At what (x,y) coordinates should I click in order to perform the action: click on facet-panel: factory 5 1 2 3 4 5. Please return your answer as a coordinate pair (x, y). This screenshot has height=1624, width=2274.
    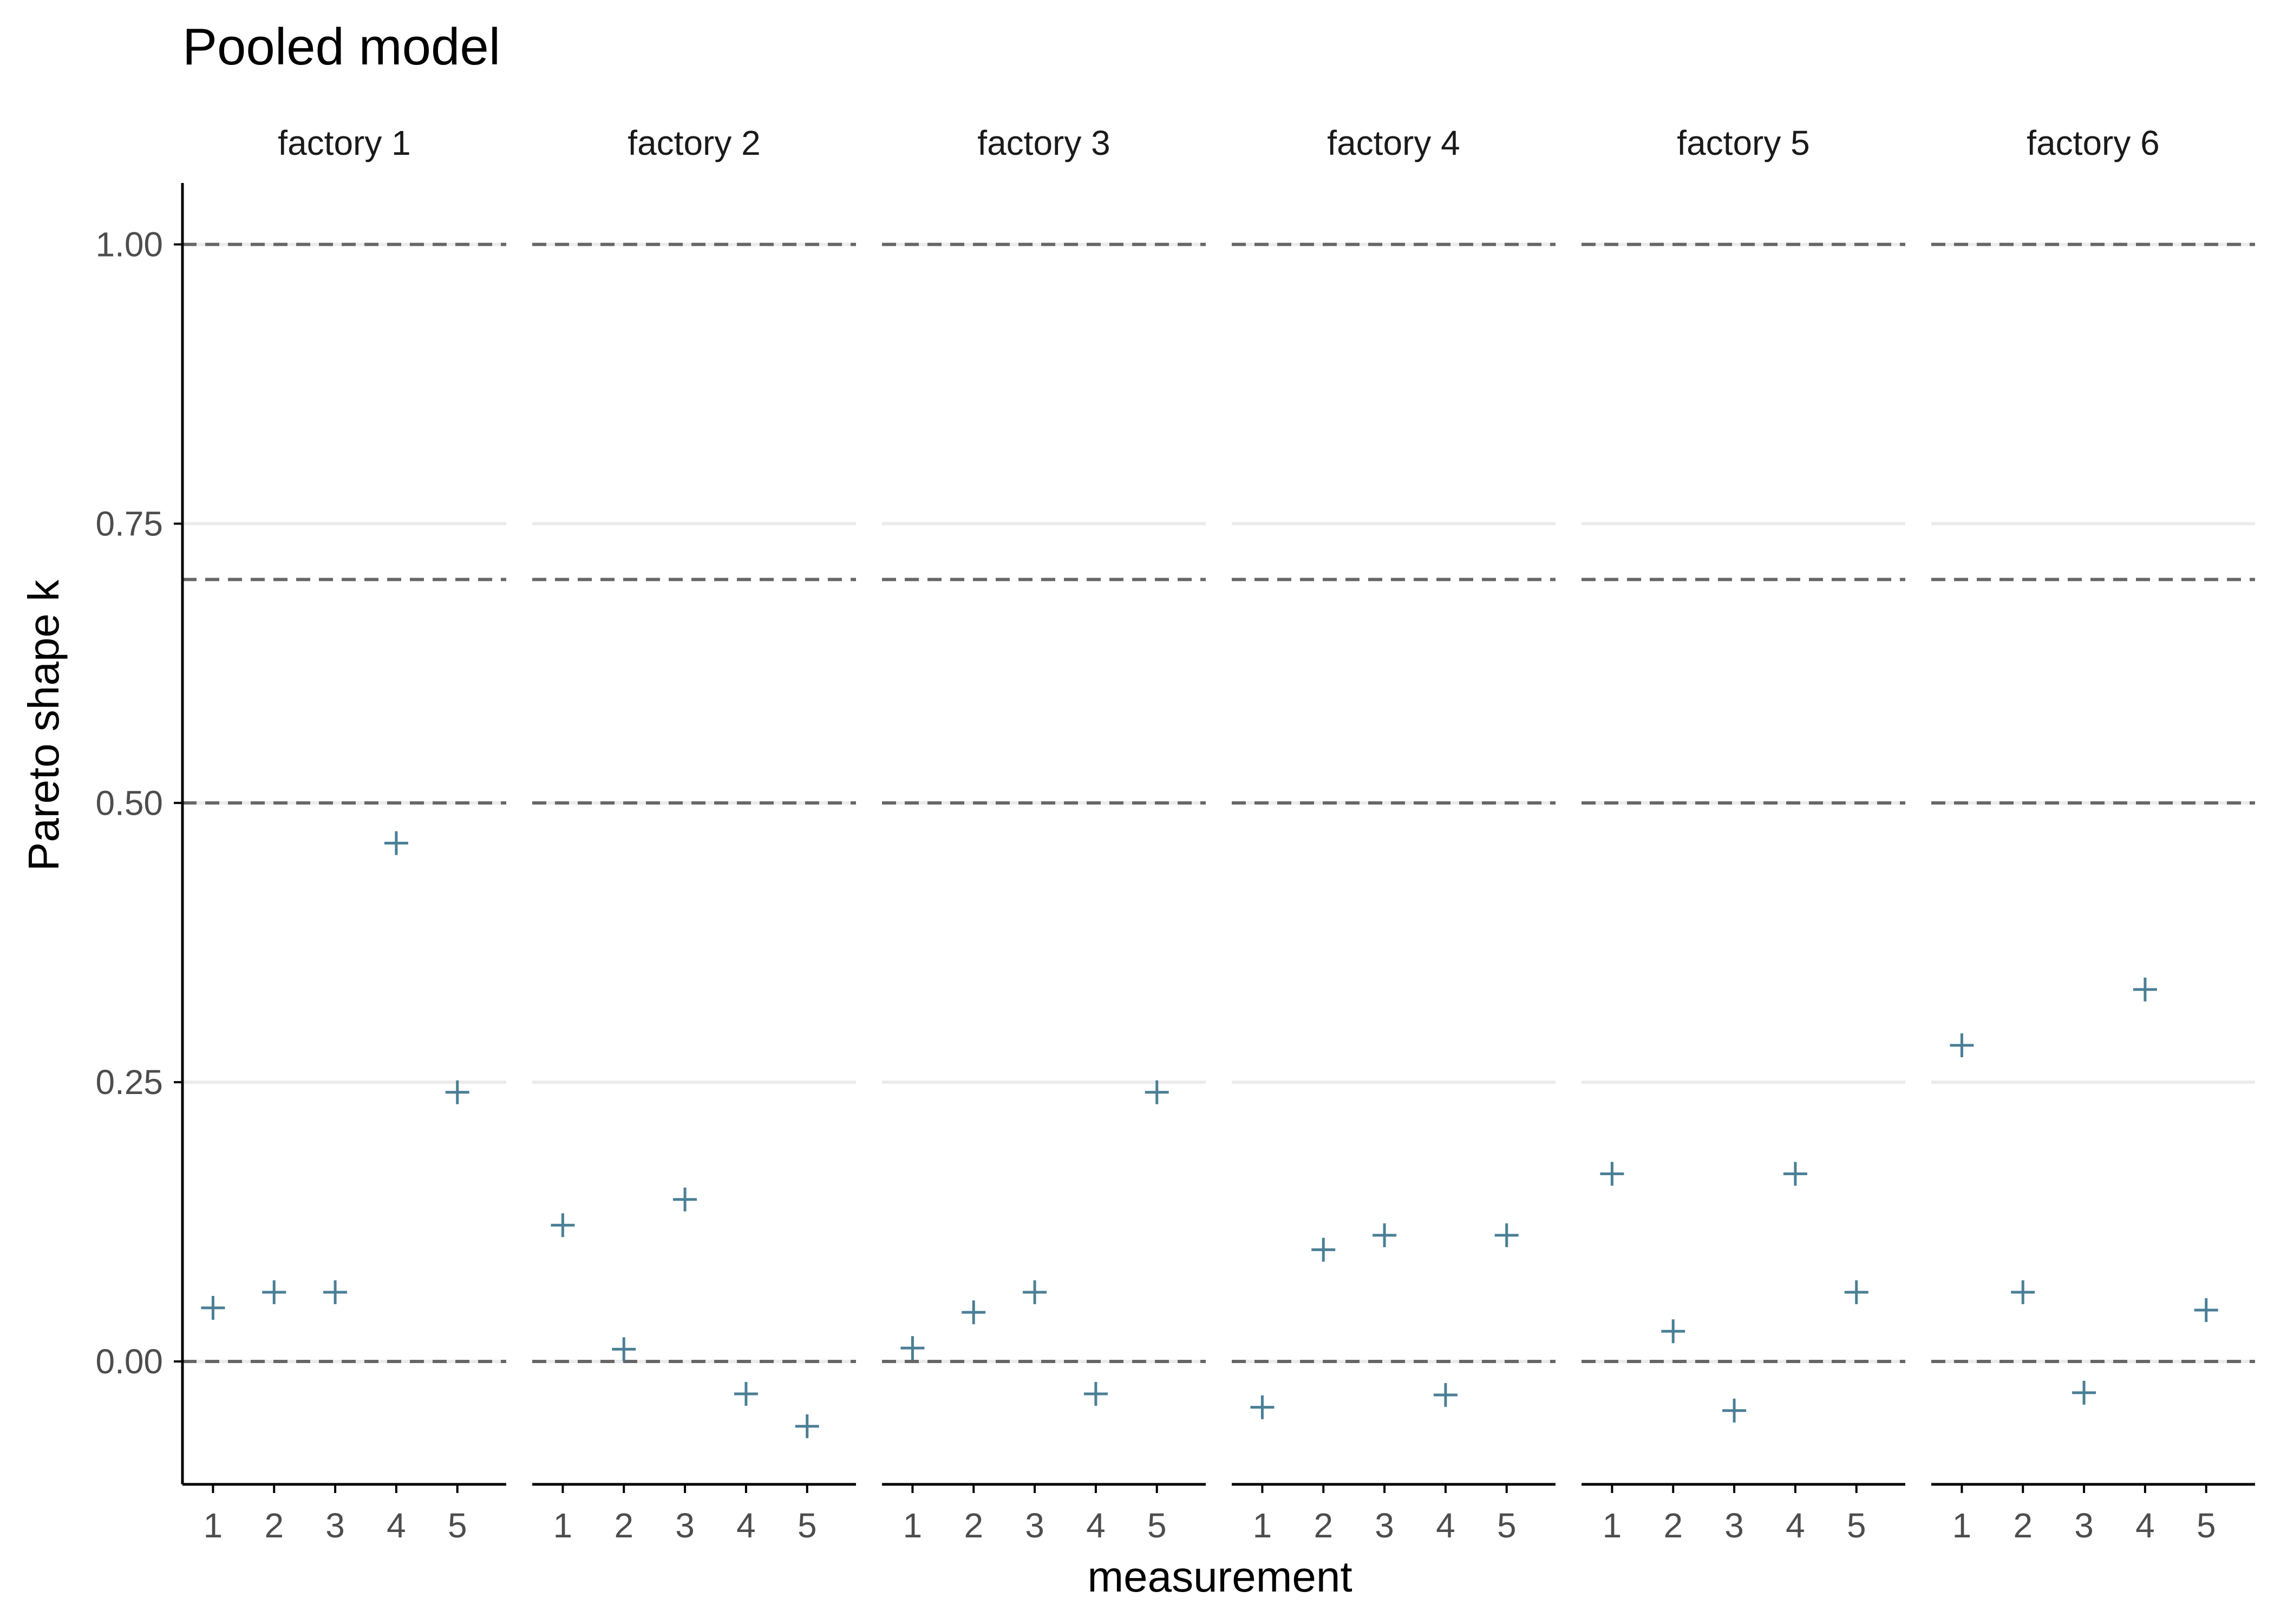
    Looking at the image, I should click on (1744, 834).